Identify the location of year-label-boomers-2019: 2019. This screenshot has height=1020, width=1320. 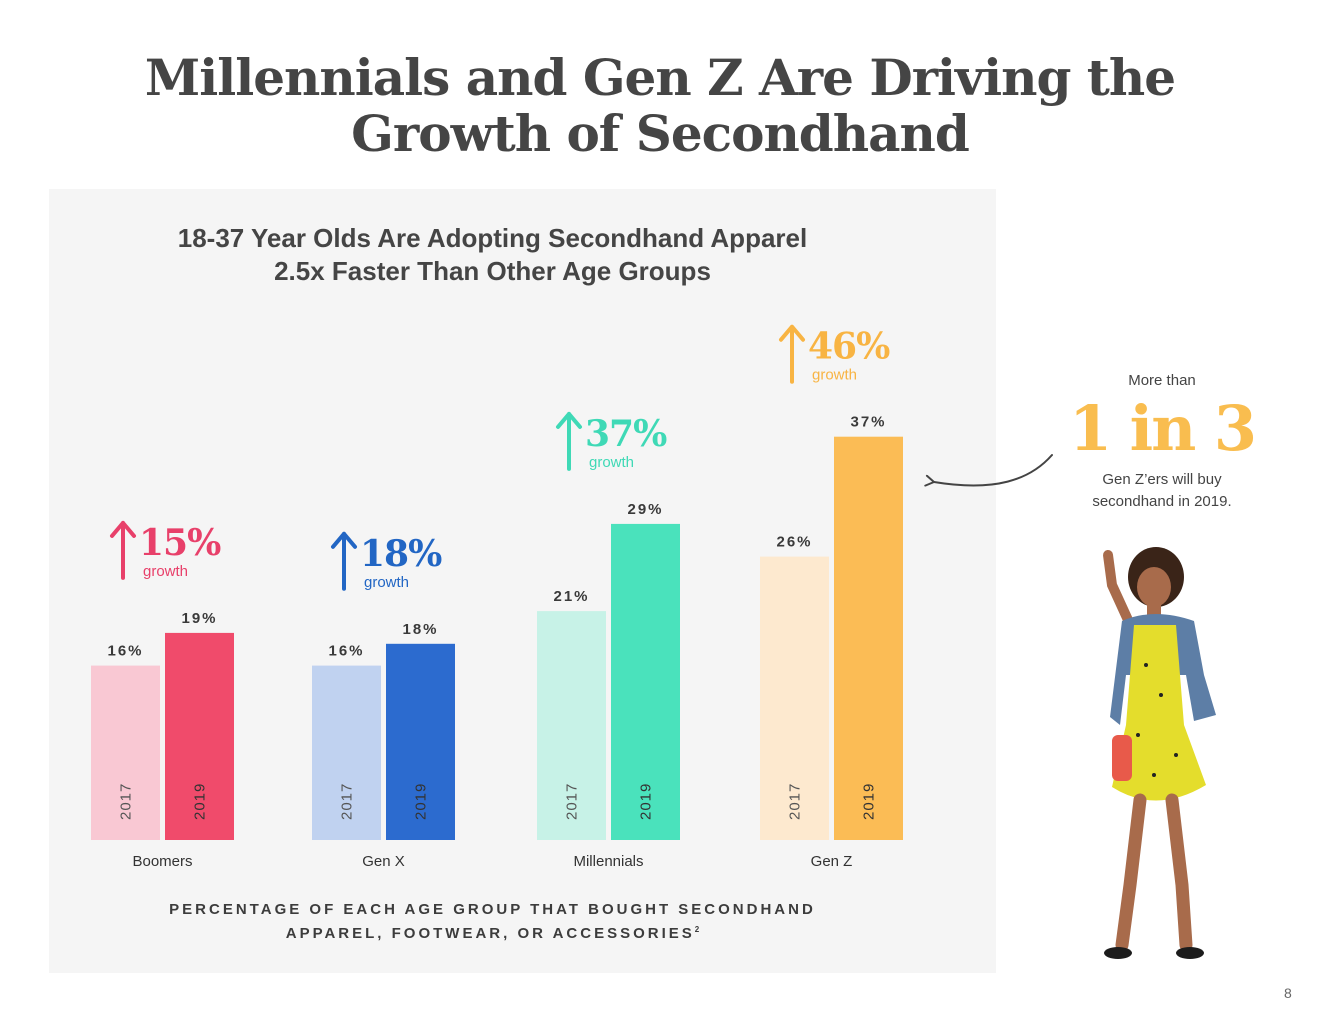
(200, 801).